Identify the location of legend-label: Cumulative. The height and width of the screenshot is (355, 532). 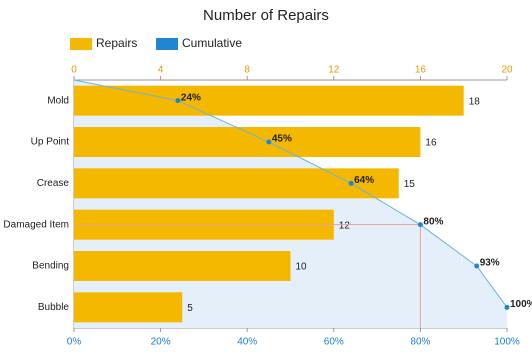
(212, 43).